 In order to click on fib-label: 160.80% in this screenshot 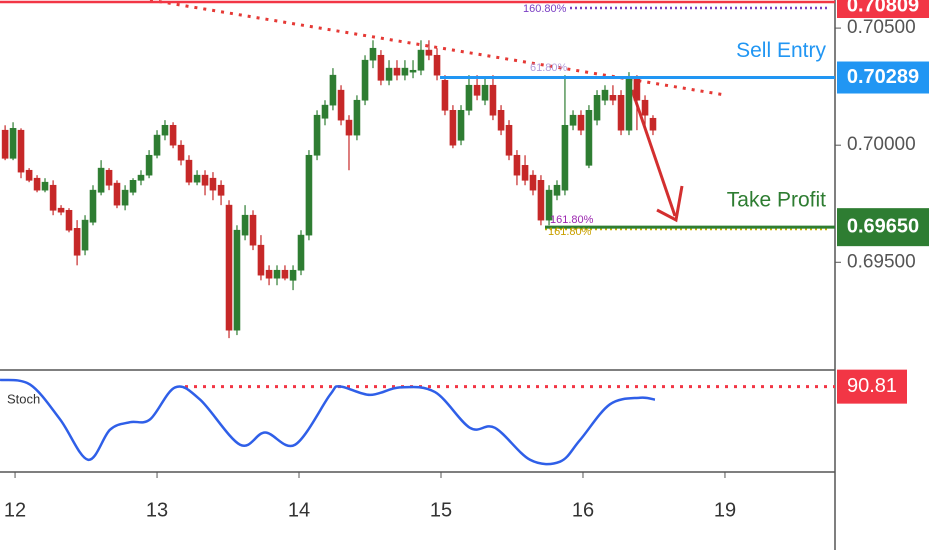, I will do `click(545, 9)`.